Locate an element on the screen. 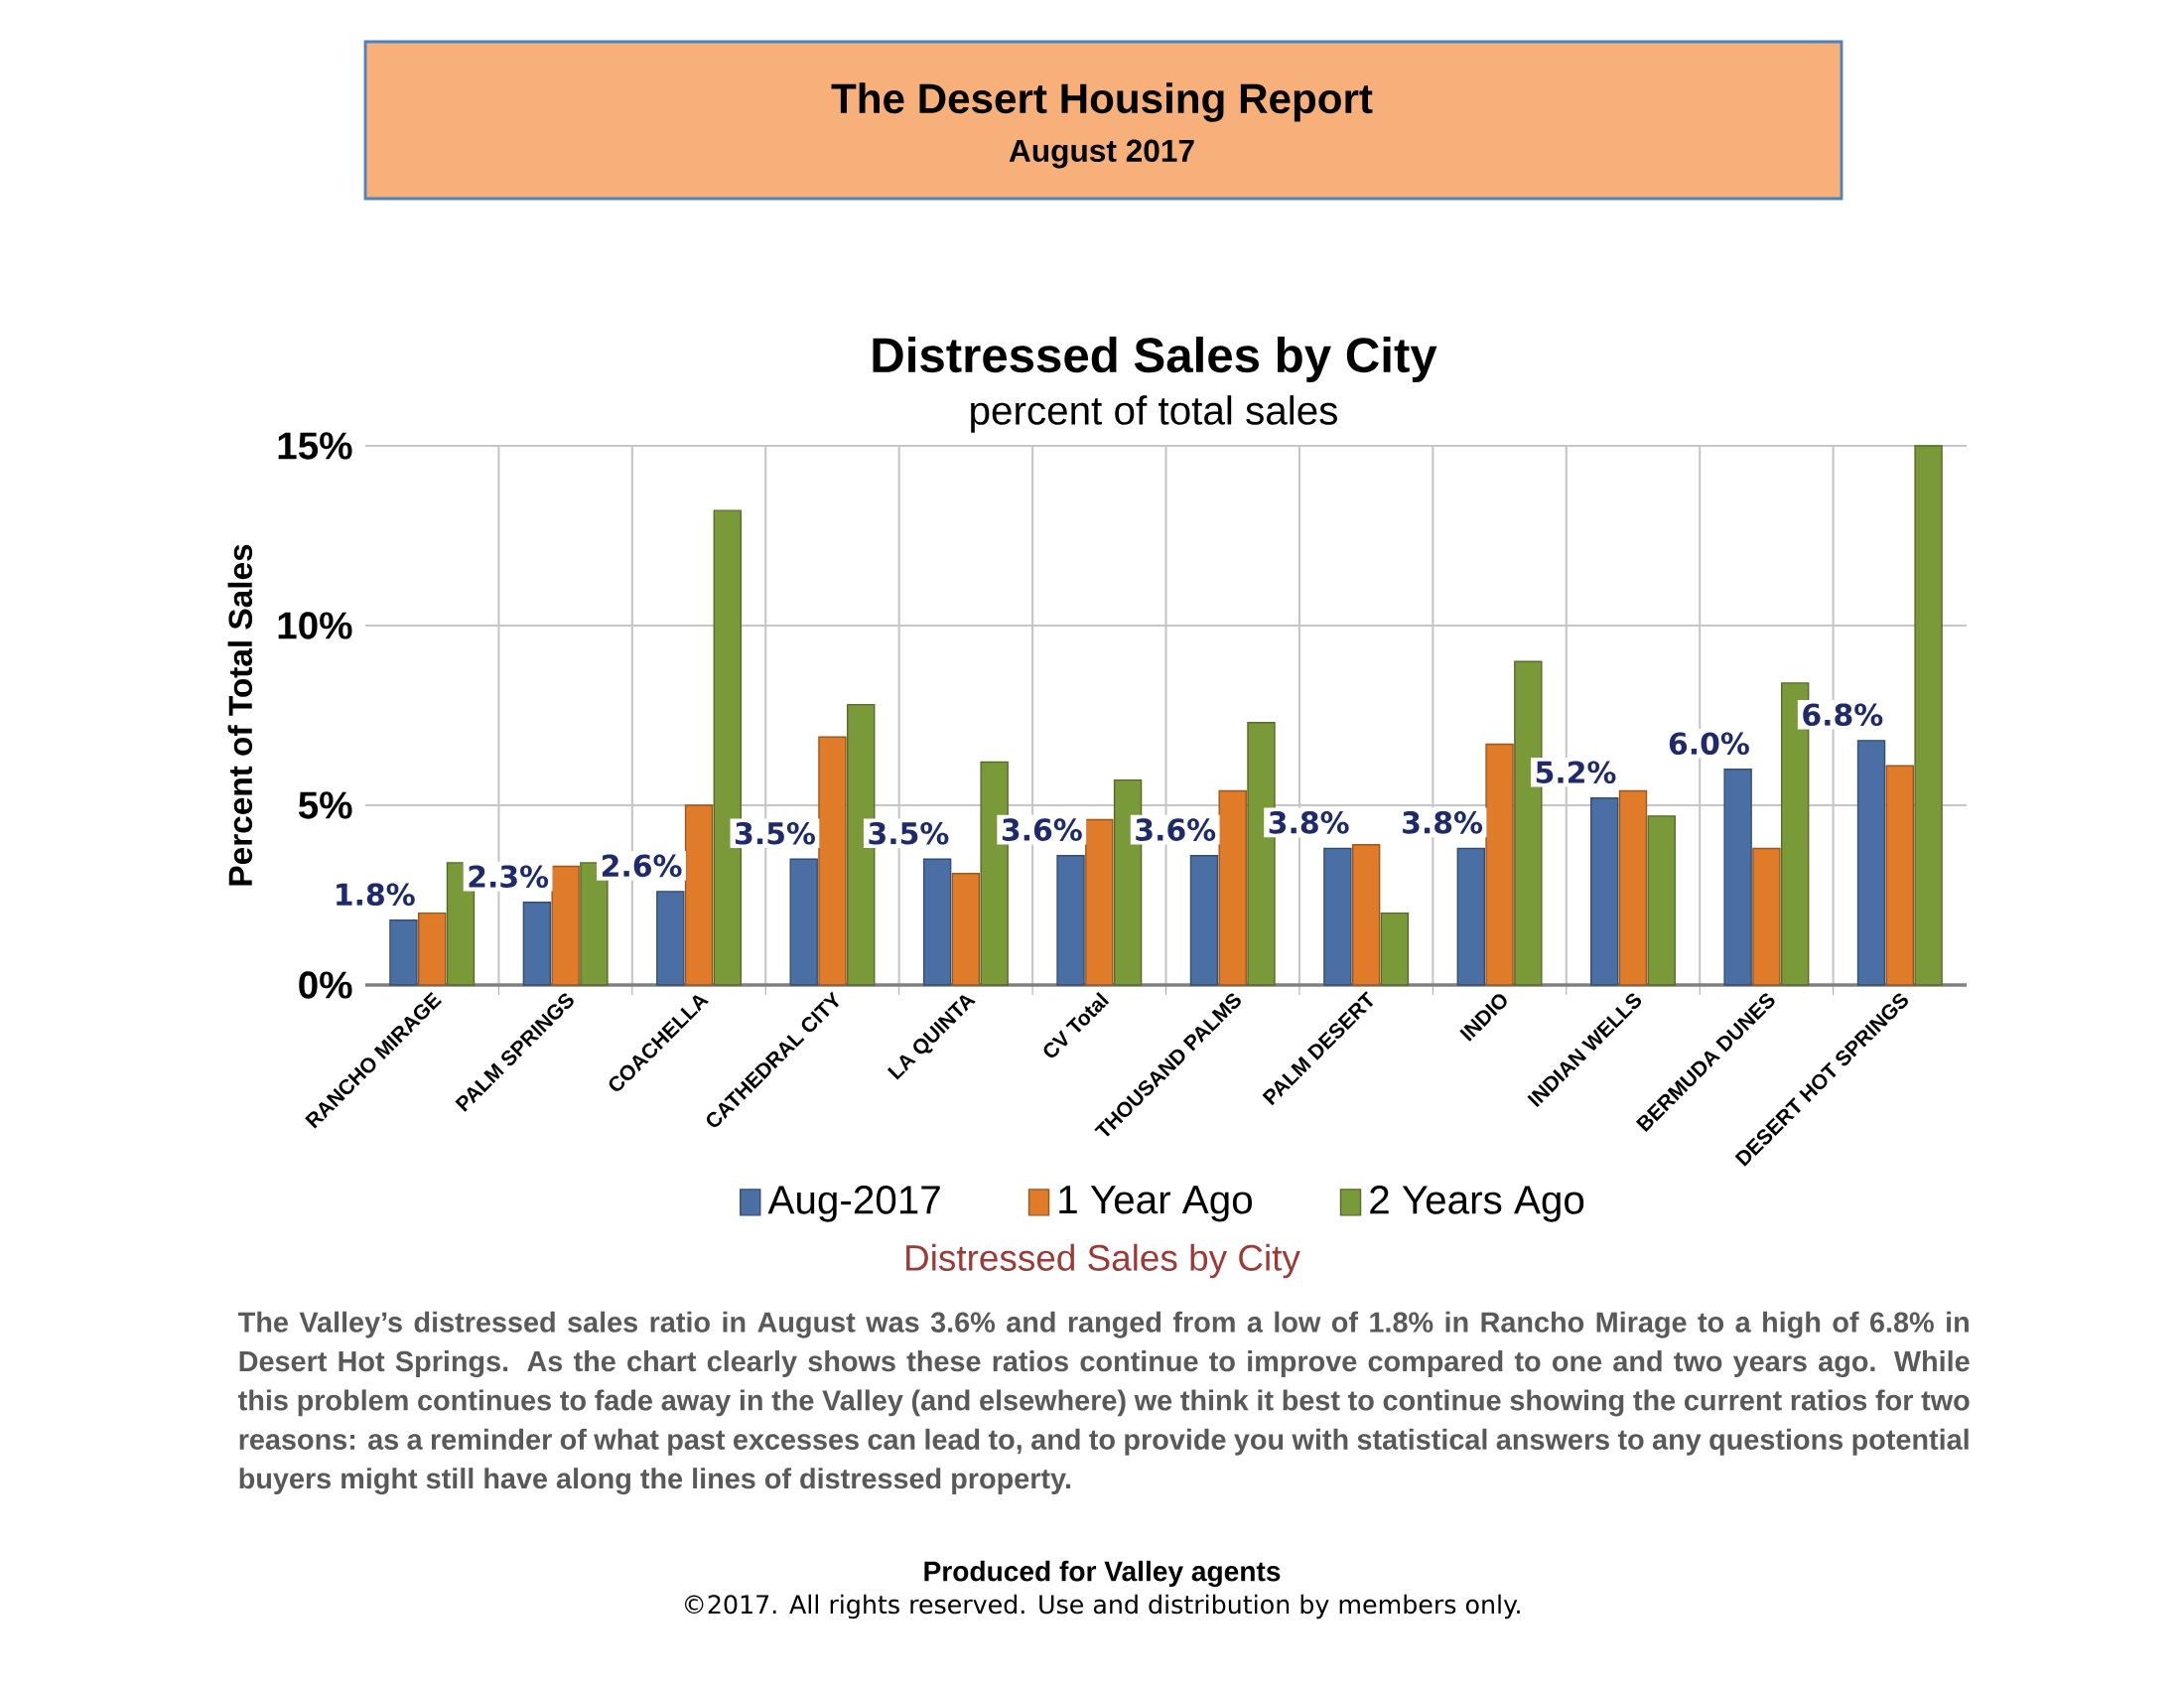  text: Produced for Valley agents is located at coordinates (1102, 1574).